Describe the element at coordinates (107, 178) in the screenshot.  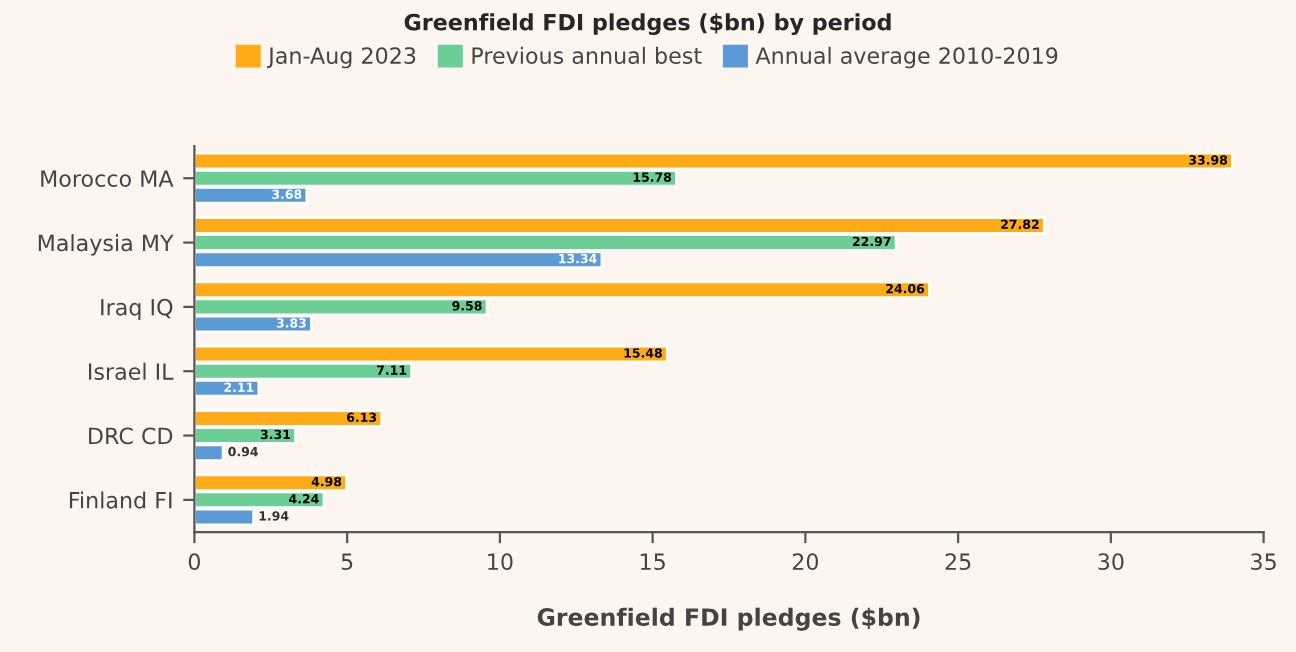
I see `y-tick-label: Morocco MA` at that location.